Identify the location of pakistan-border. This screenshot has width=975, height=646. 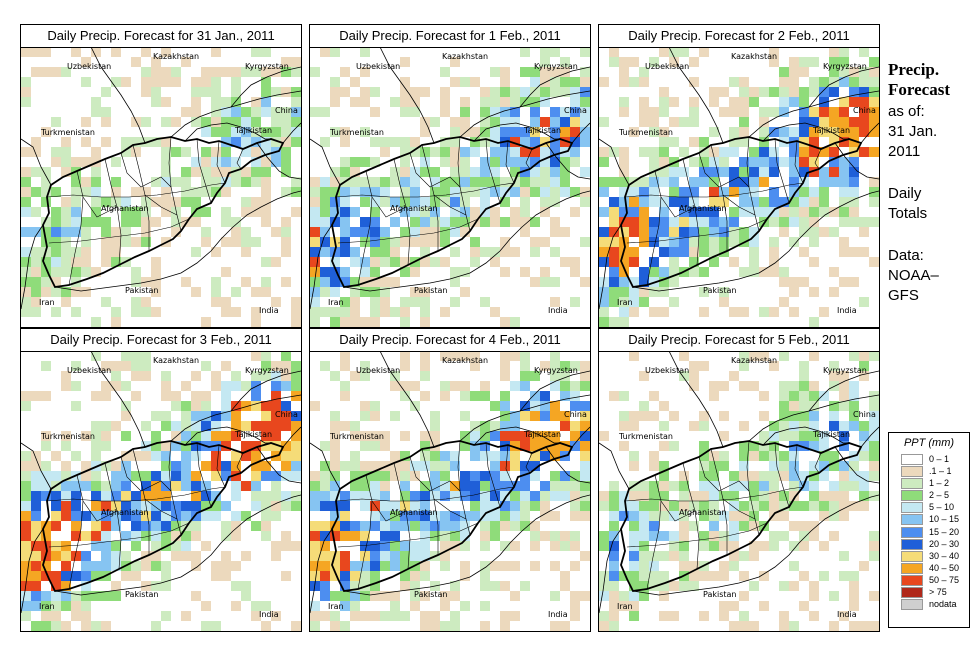
(755, 545).